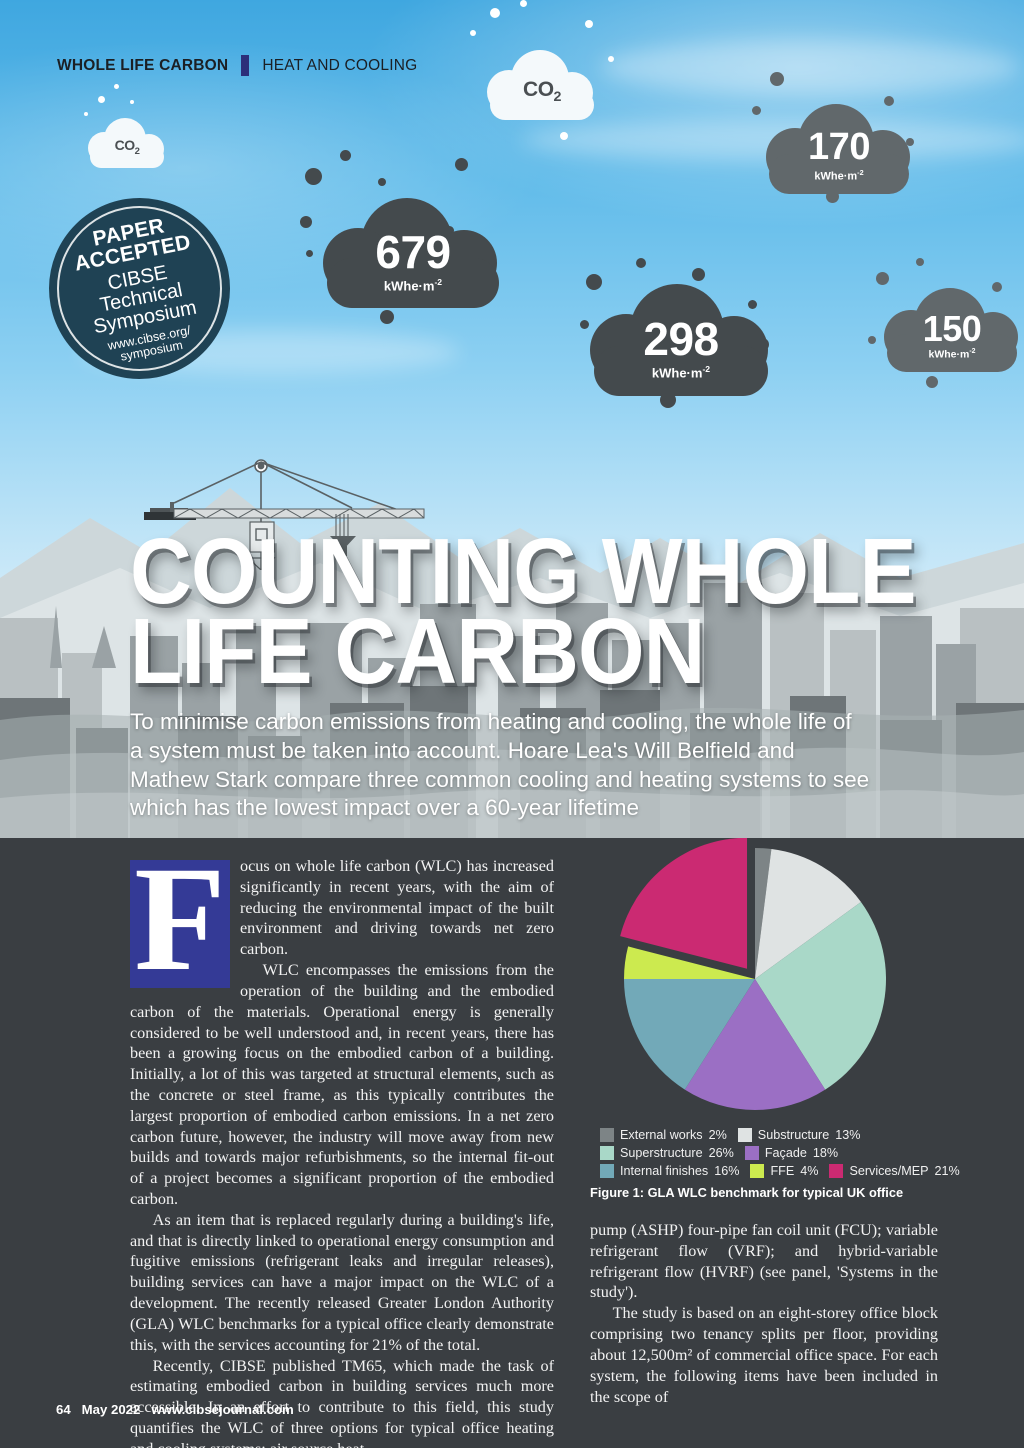  Describe the element at coordinates (689, 962) in the screenshot. I see `pie-slice-ffe` at that location.